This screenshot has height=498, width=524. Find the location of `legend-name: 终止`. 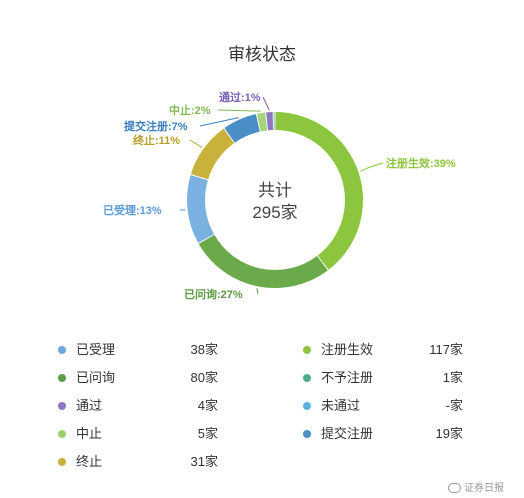

legend-name: 终止 is located at coordinates (89, 461).